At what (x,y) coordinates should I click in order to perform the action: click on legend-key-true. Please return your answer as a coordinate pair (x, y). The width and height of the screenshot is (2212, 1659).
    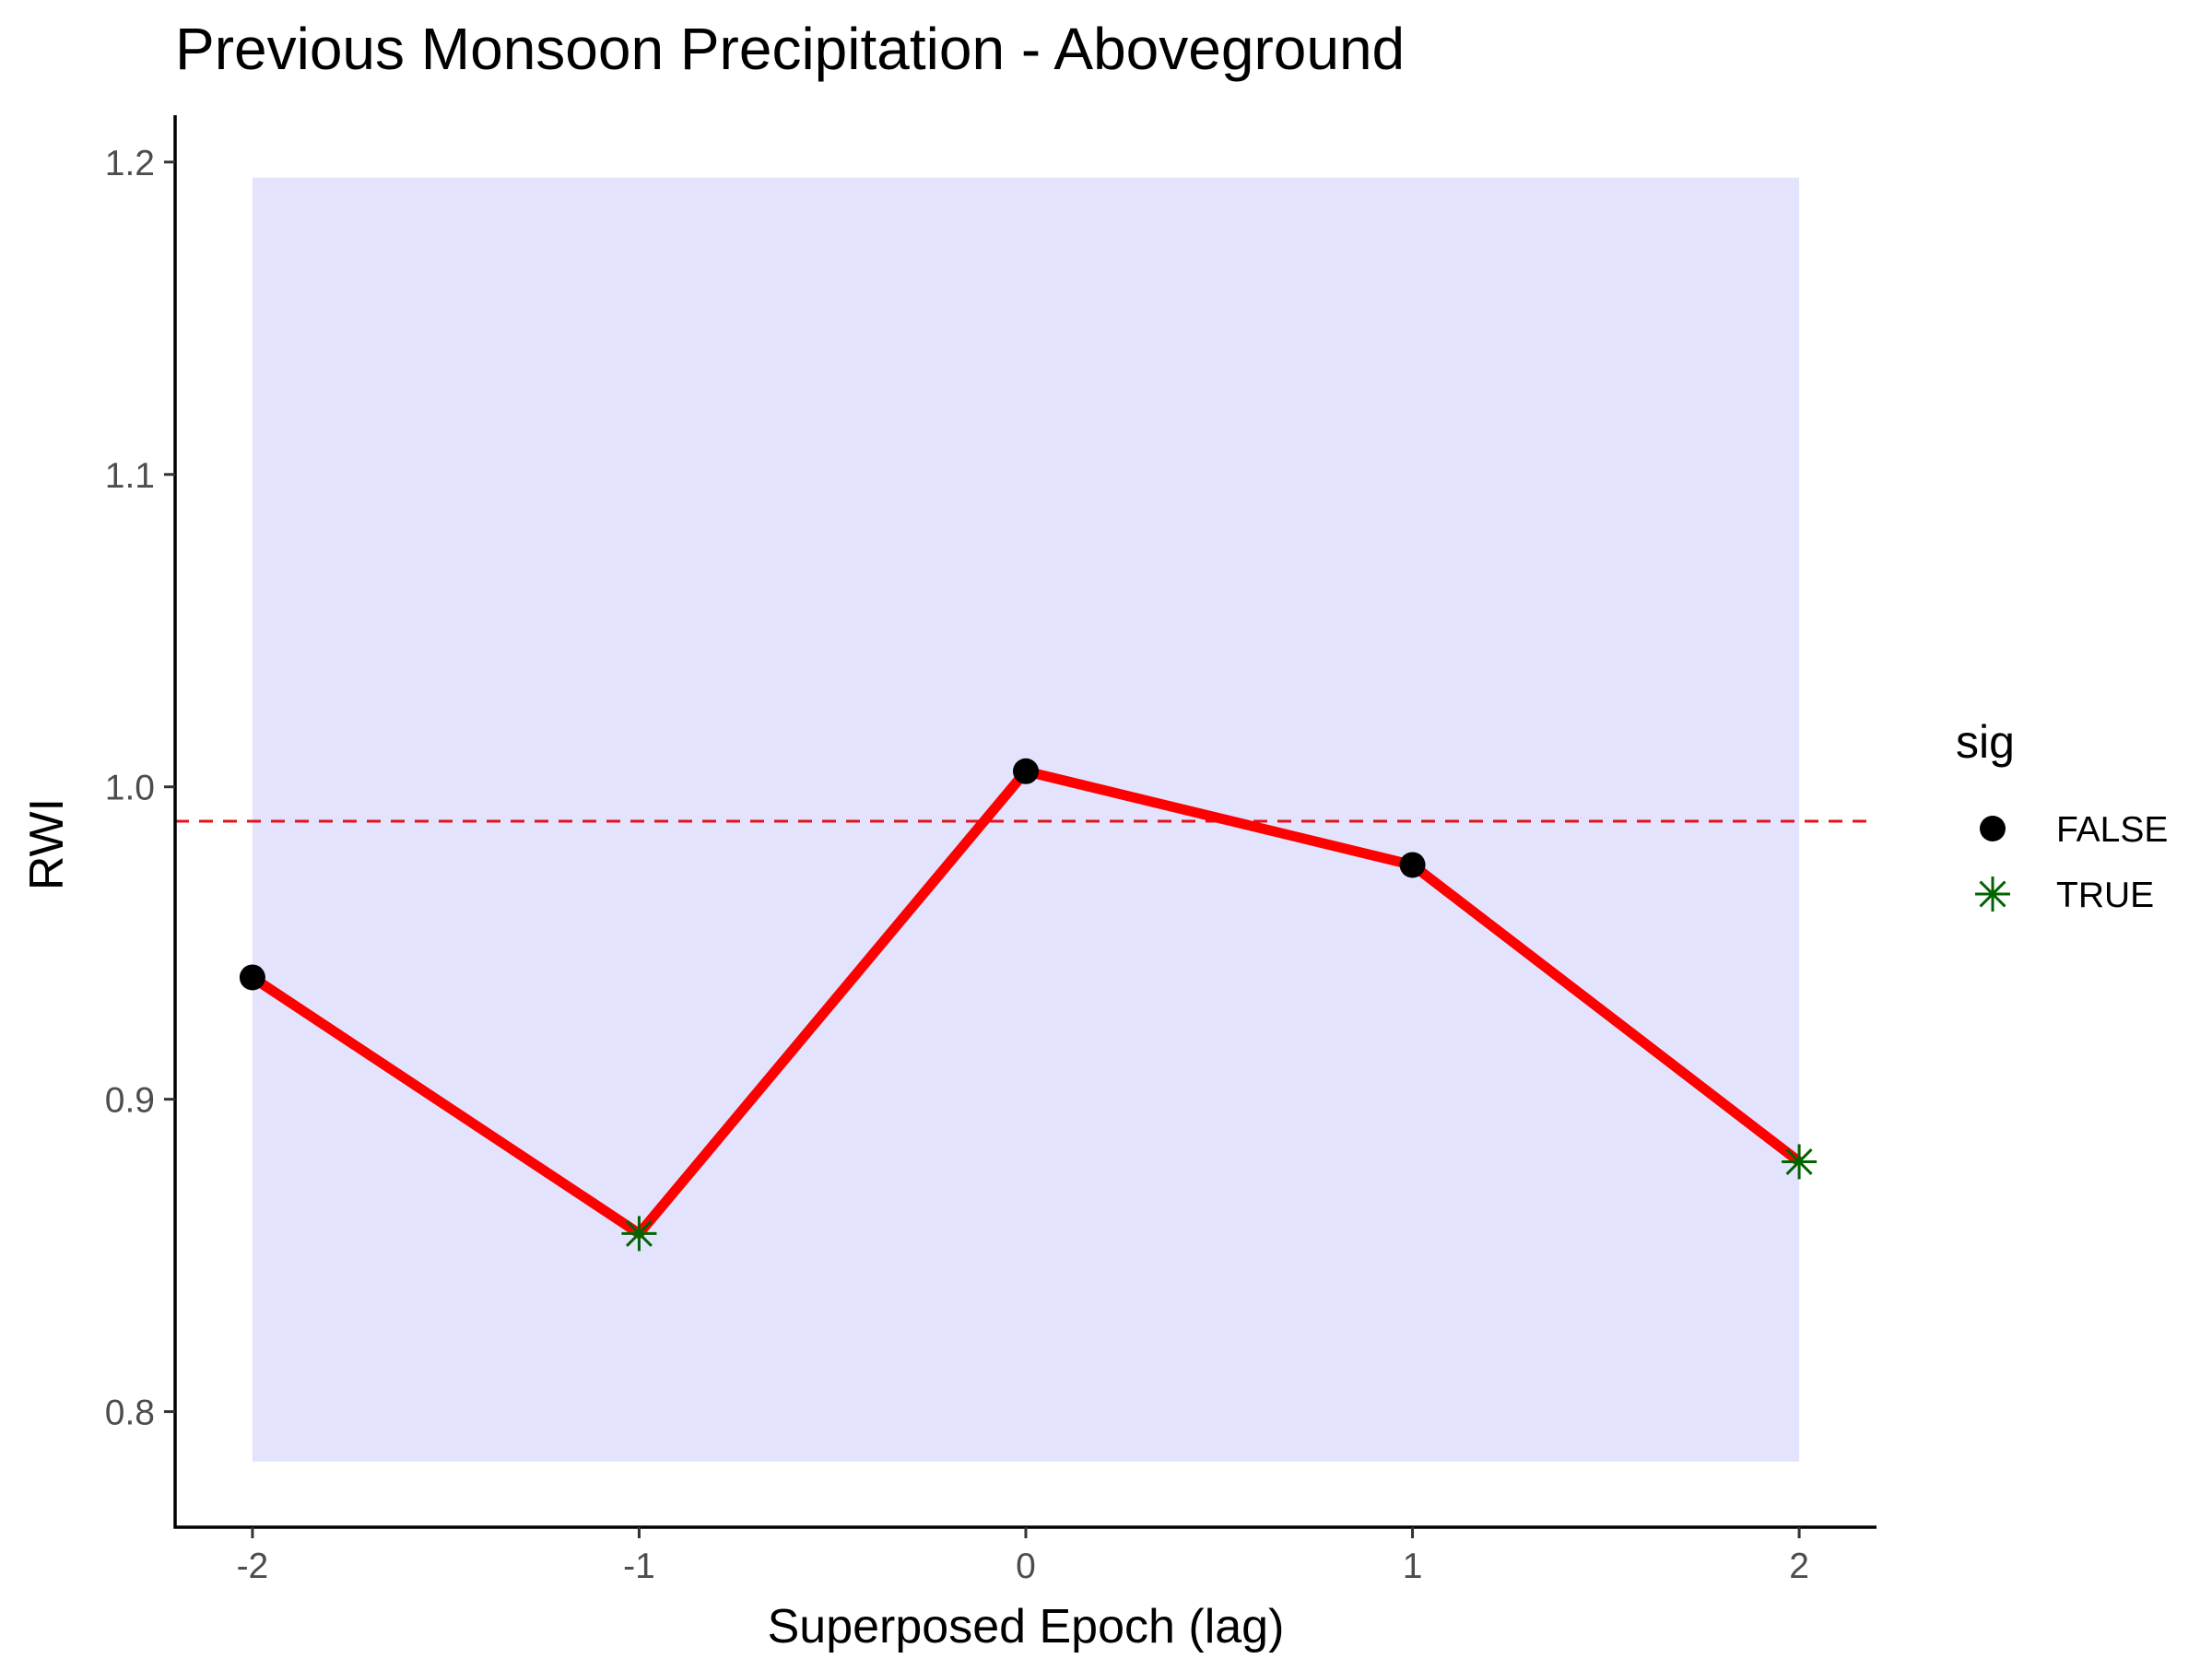
    Looking at the image, I should click on (1992, 894).